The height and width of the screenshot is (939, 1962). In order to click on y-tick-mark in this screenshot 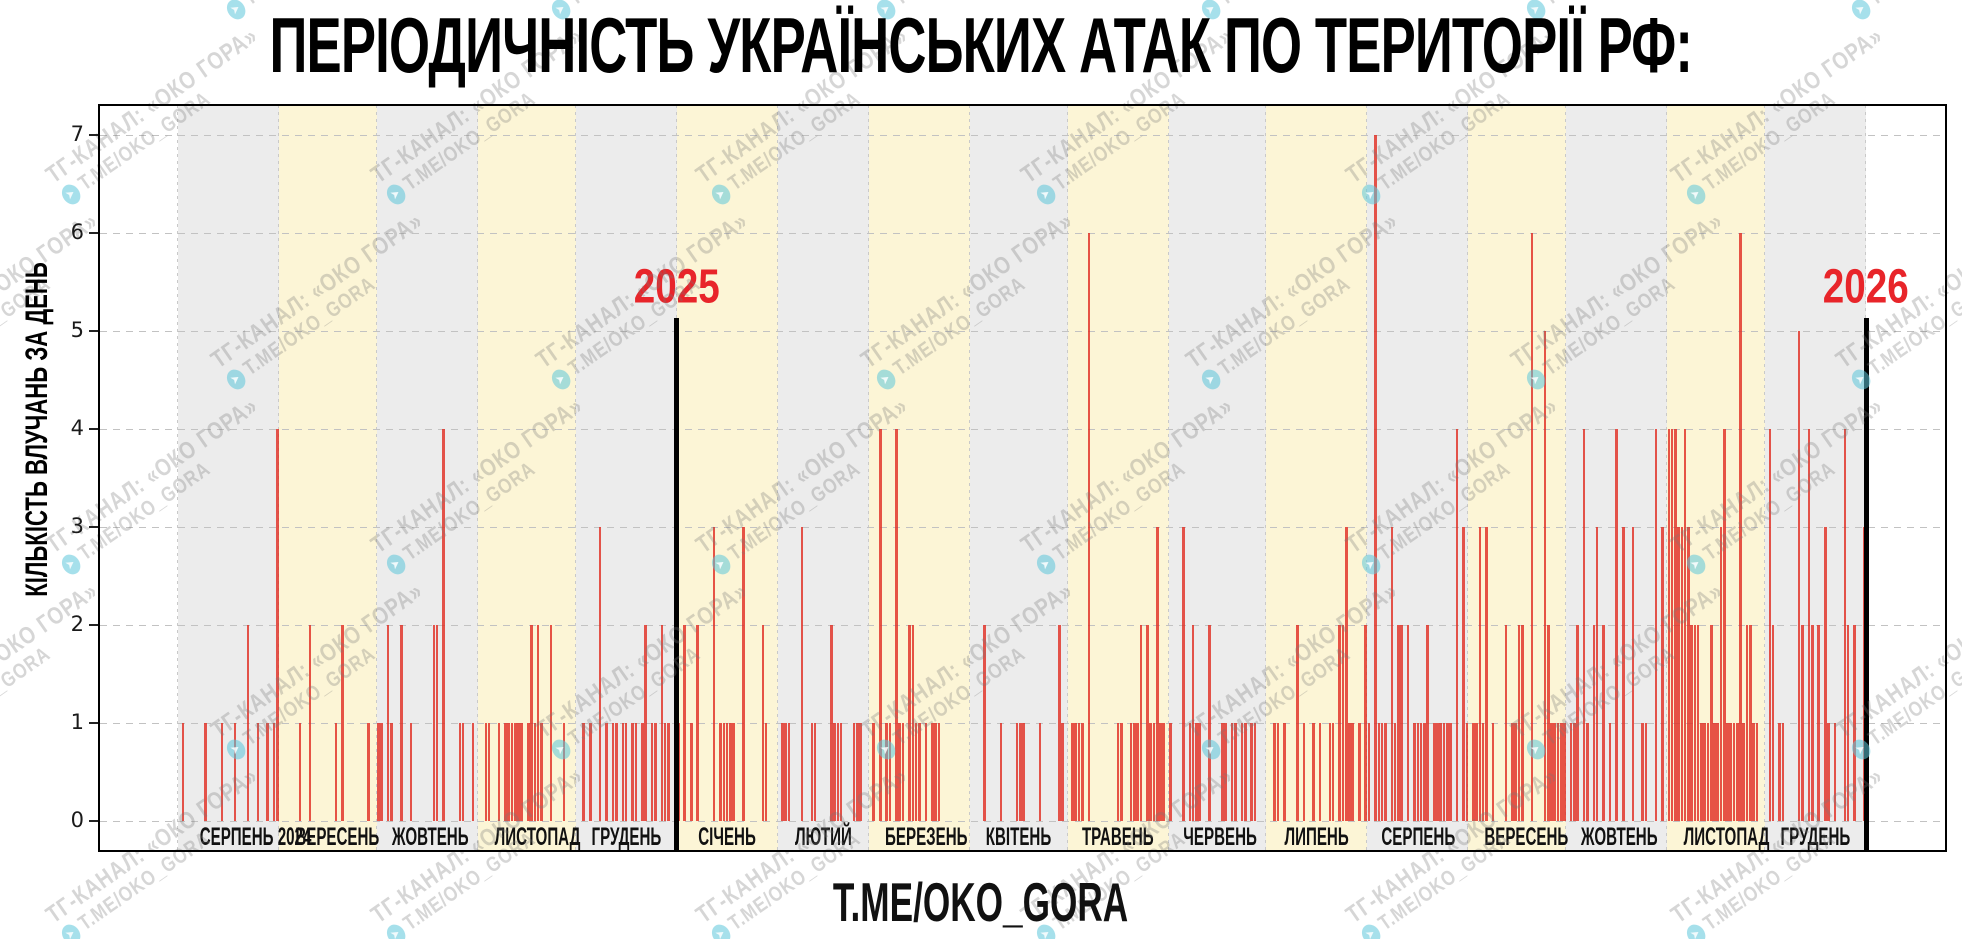, I will do `click(93, 527)`.